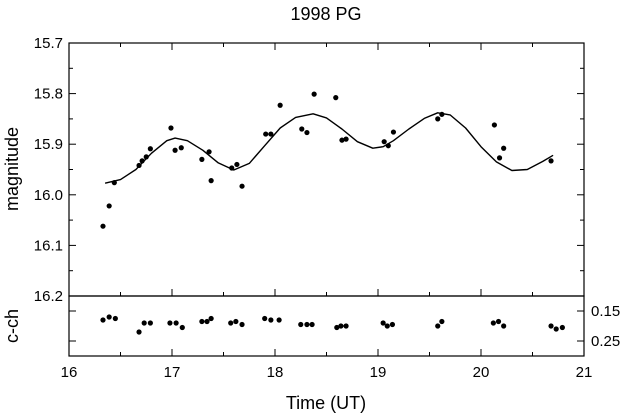 The image size is (625, 416). What do you see at coordinates (326, 403) in the screenshot?
I see `time-axis-label: Time (UT)` at bounding box center [326, 403].